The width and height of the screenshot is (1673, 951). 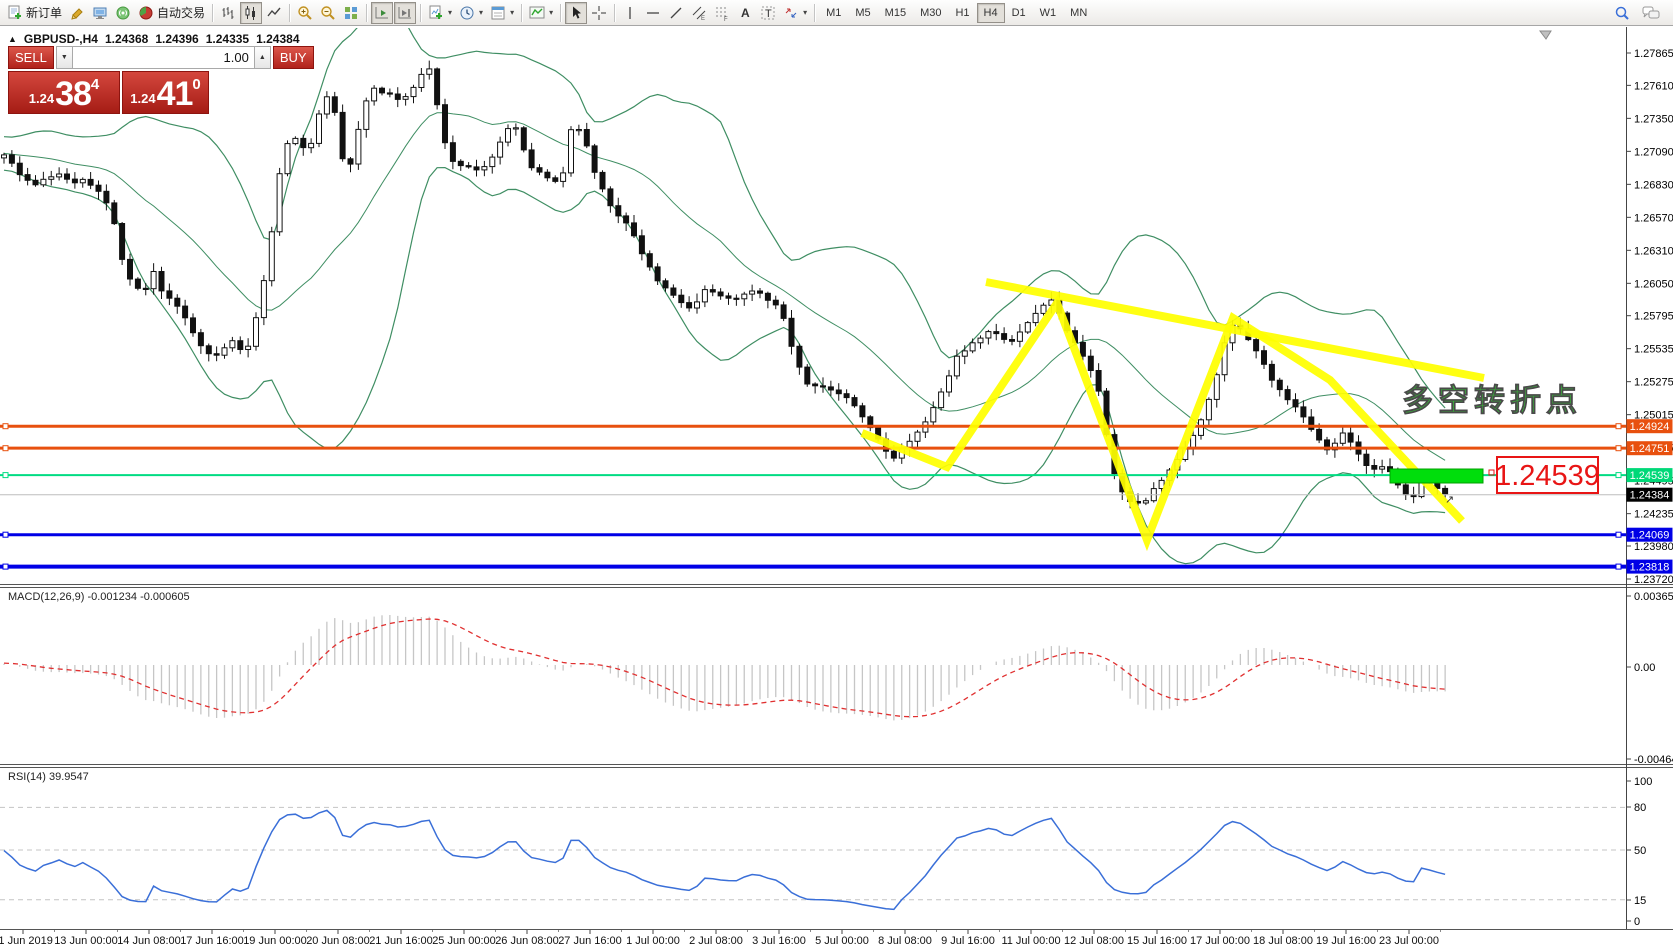 I want to click on buy-button: BUY, so click(x=293, y=57).